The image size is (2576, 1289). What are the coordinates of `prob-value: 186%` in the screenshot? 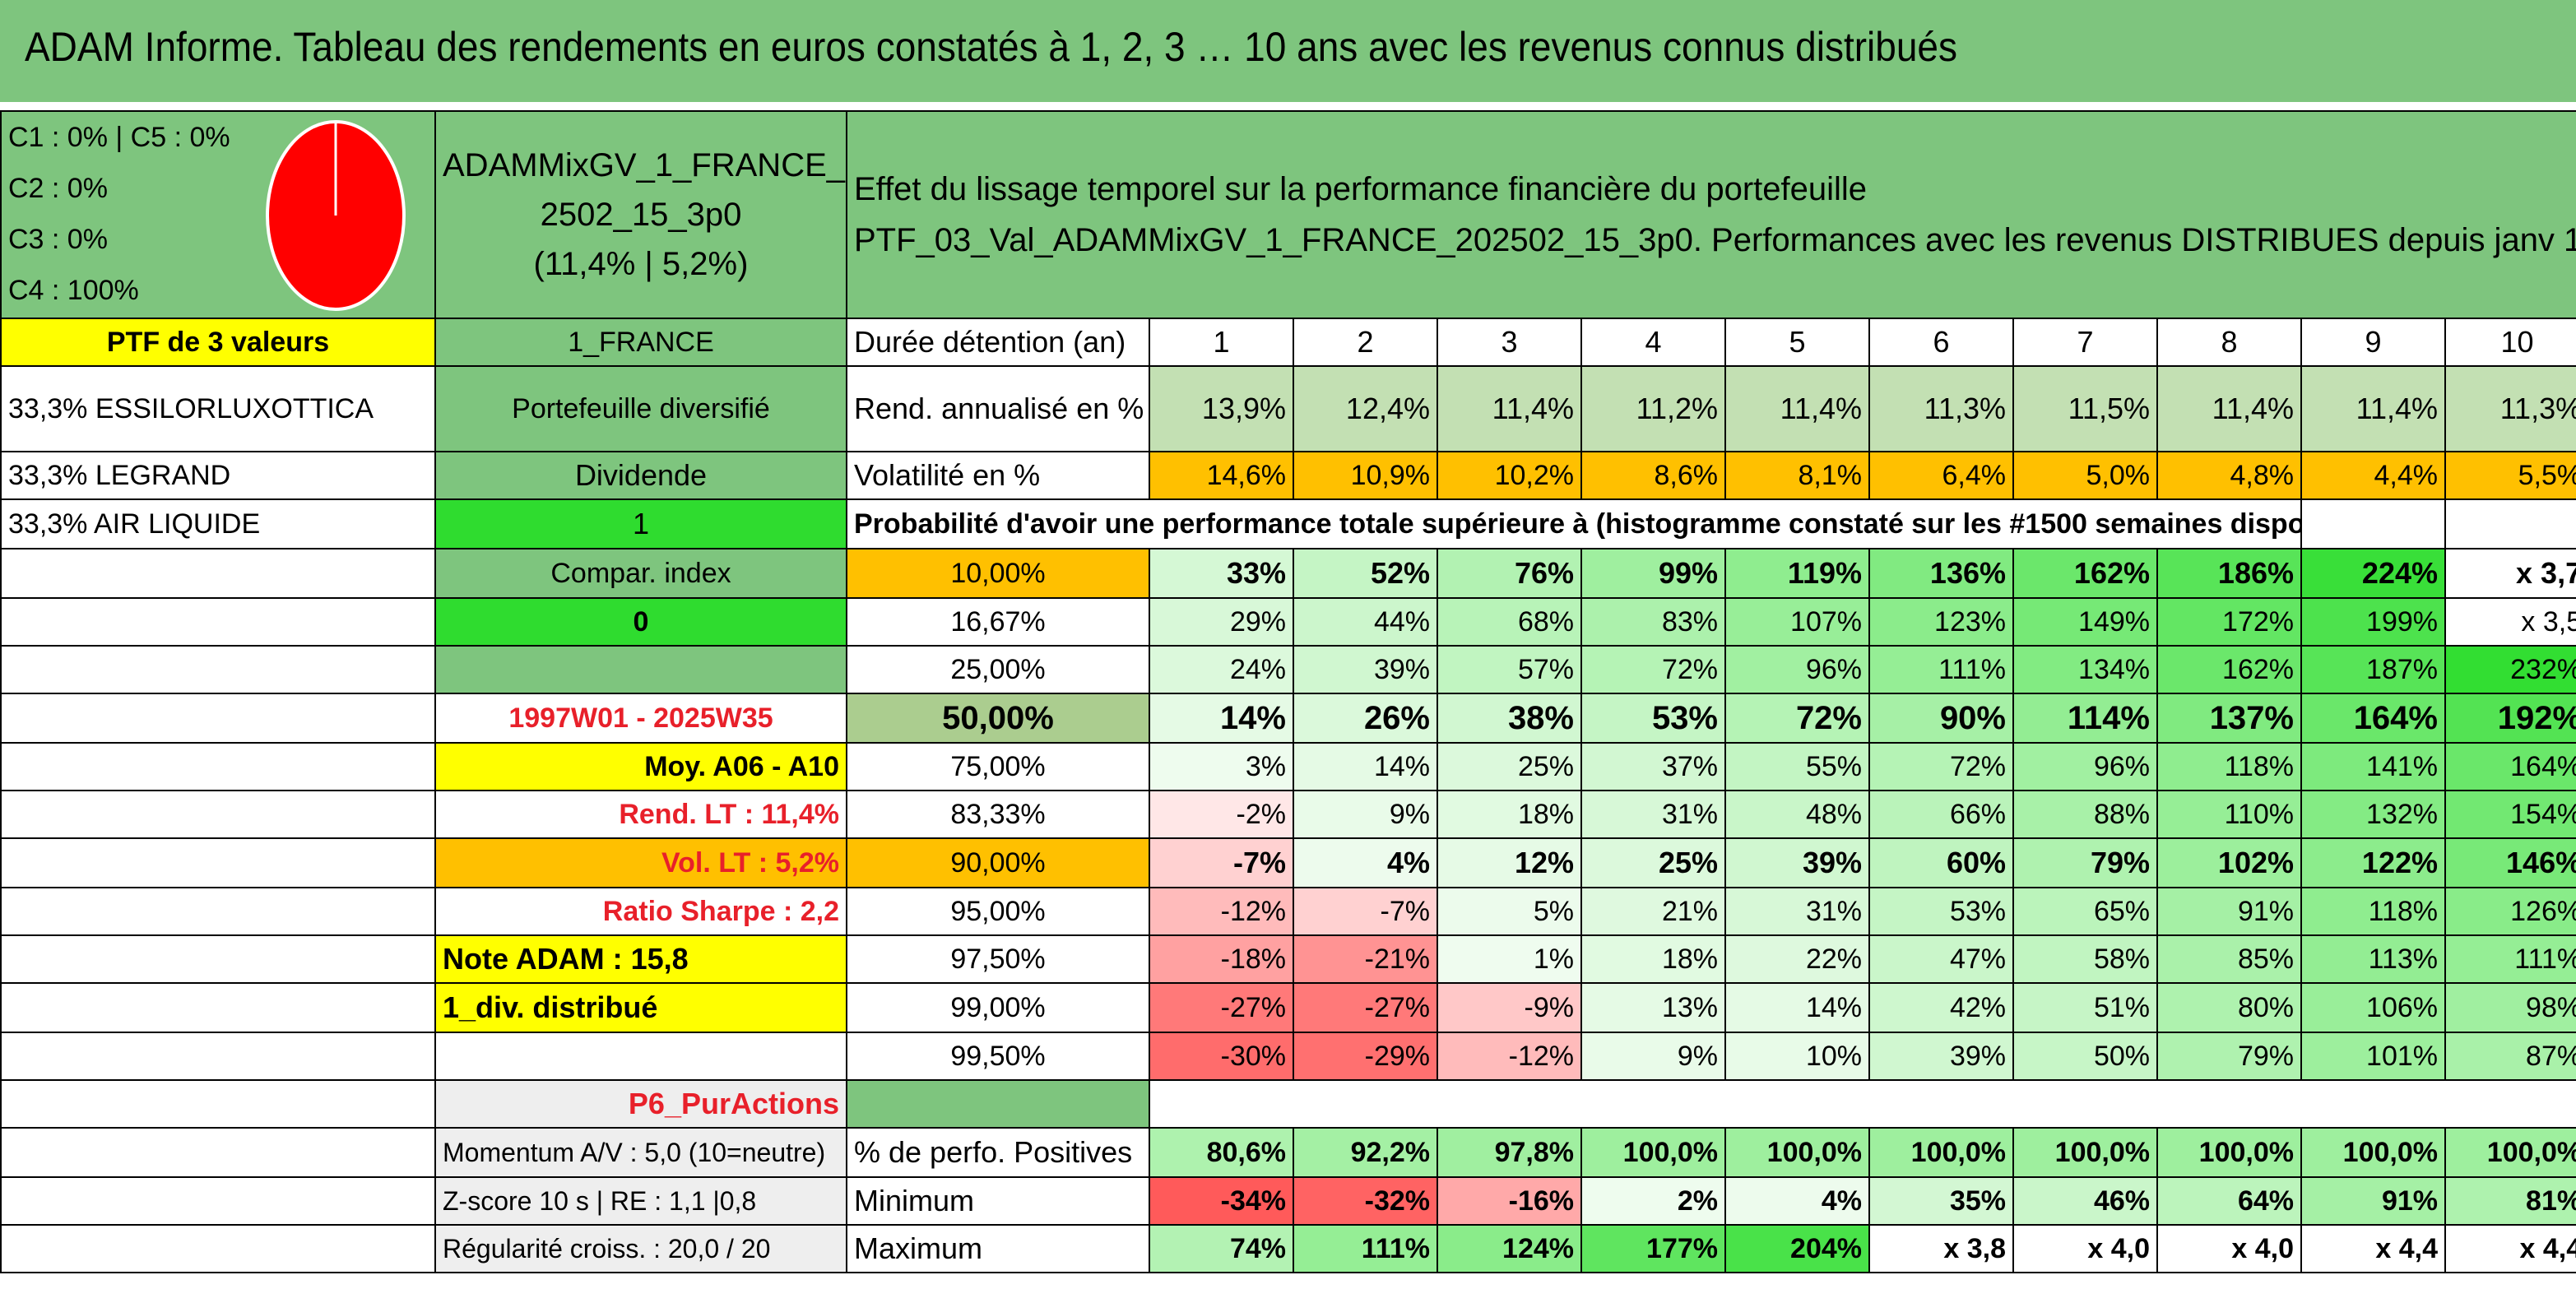 It's located at (2229, 573).